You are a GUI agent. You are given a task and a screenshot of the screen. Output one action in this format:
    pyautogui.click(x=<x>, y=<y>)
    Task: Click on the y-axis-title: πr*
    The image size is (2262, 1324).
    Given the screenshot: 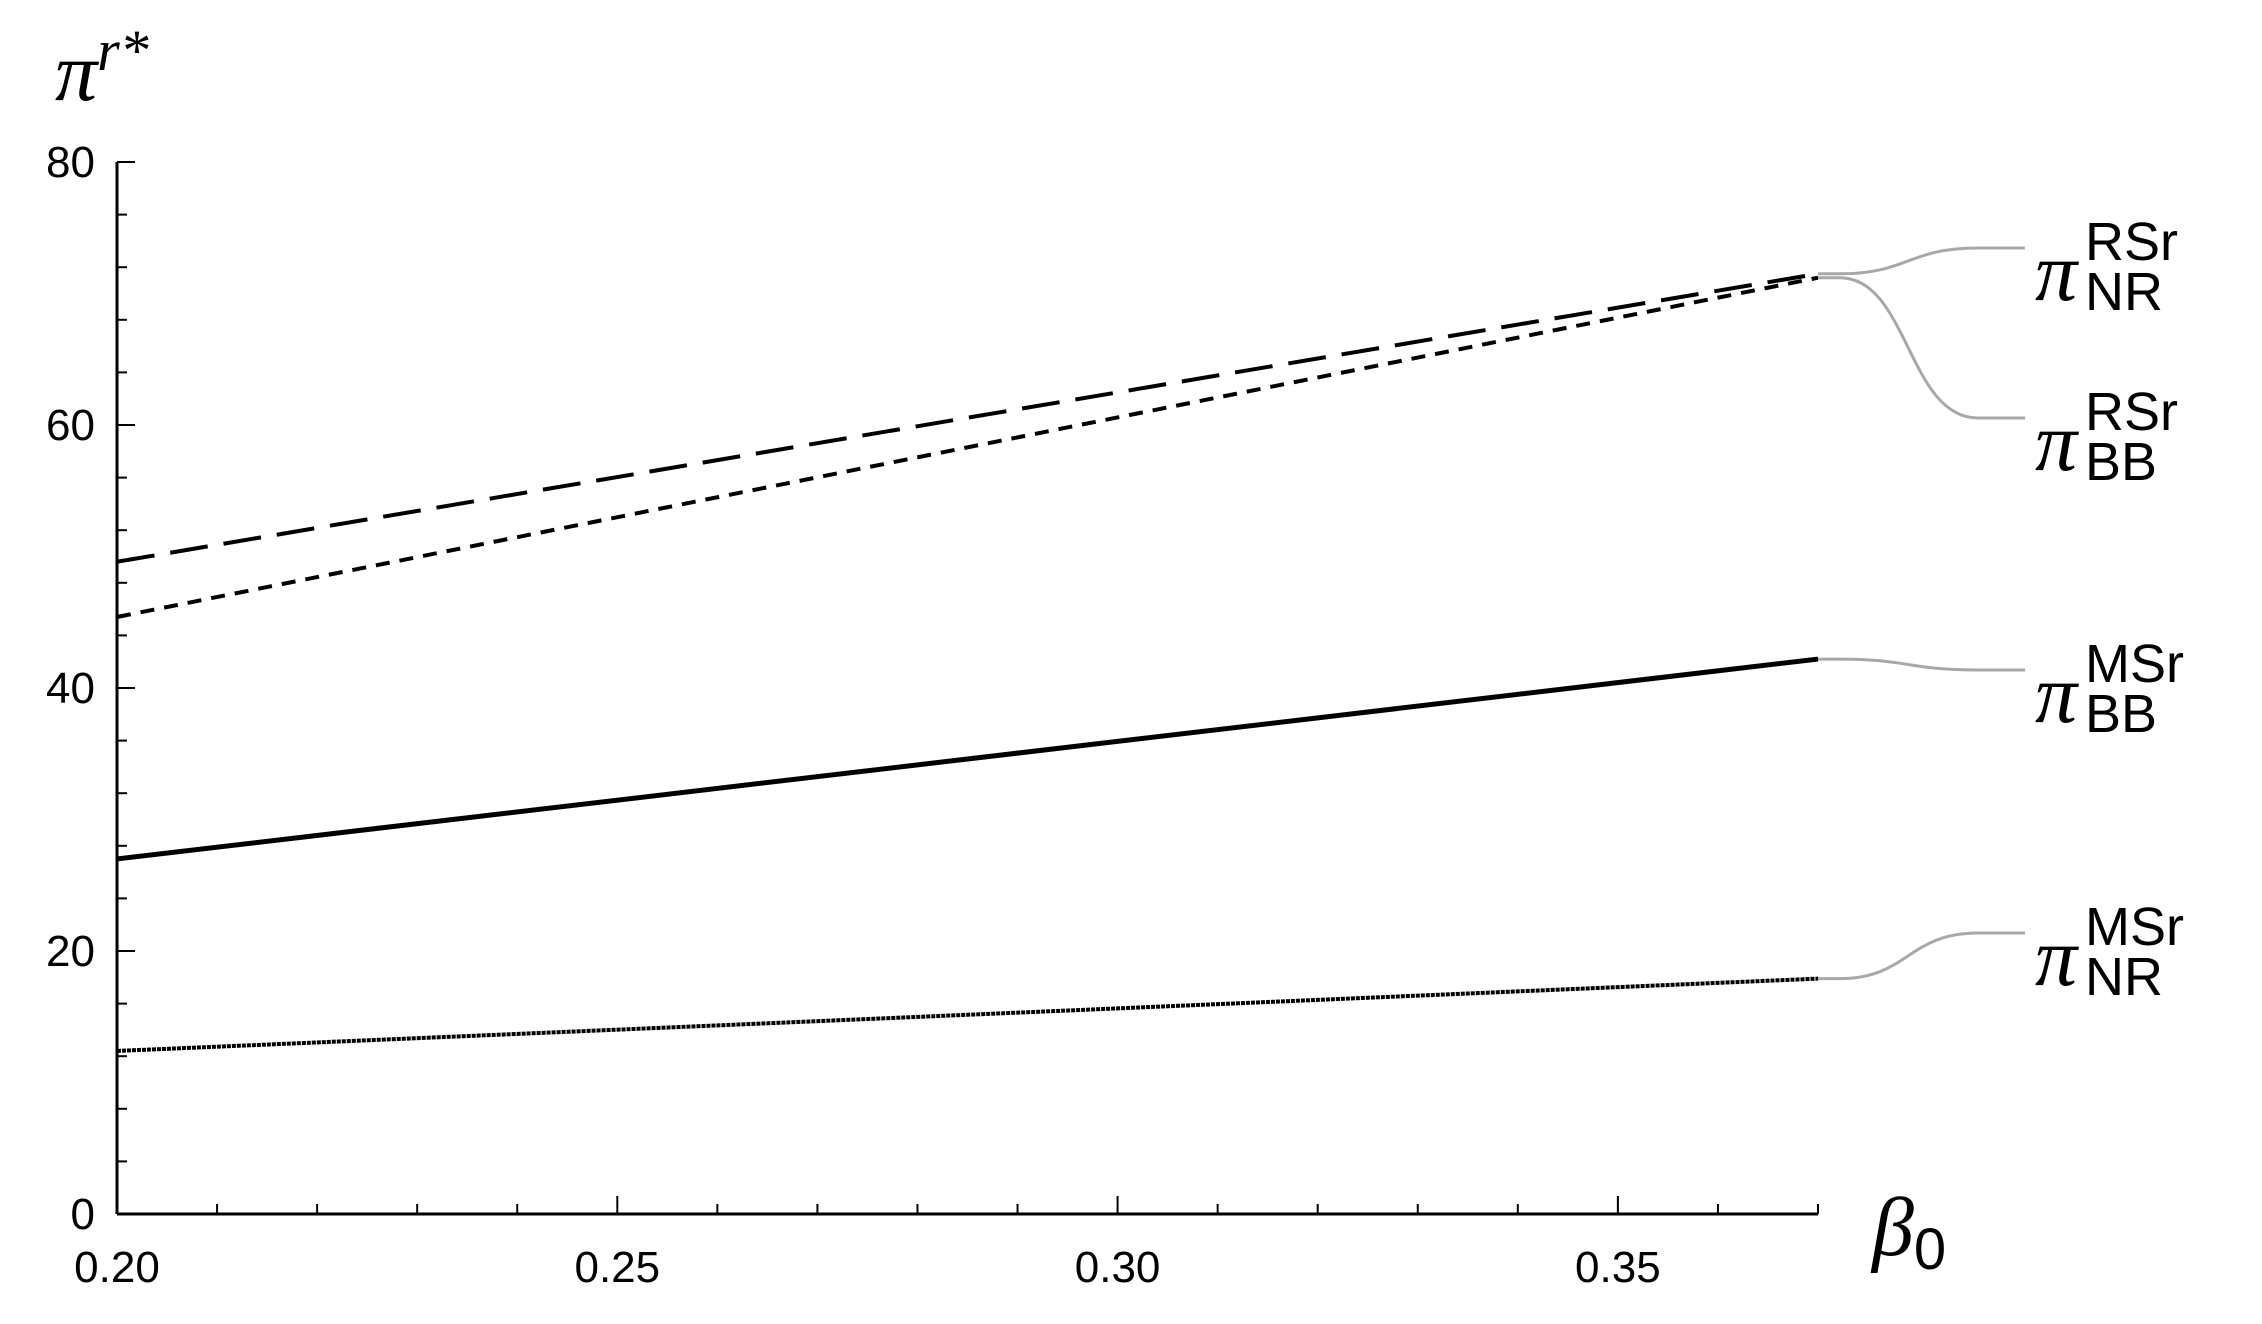 What is the action you would take?
    pyautogui.click(x=102, y=68)
    